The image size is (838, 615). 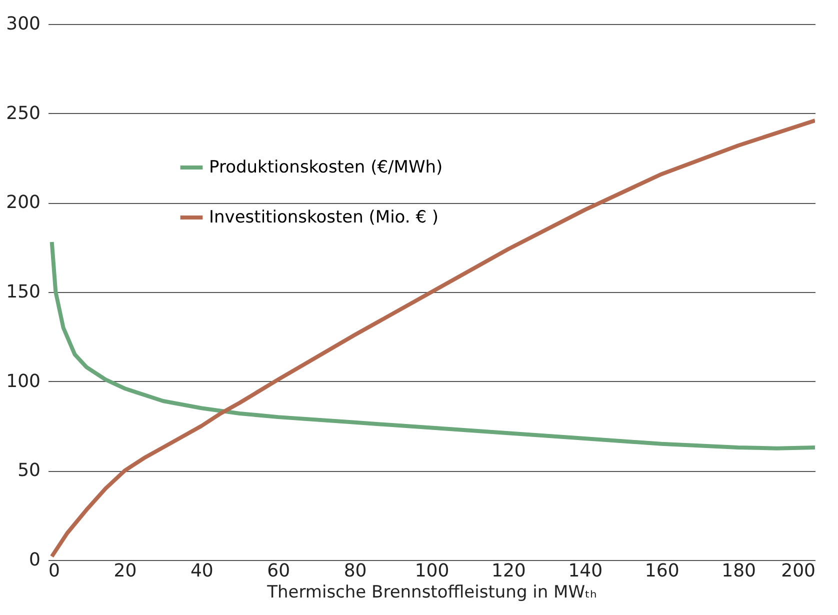 I want to click on x-tick-label: 120, so click(x=509, y=571).